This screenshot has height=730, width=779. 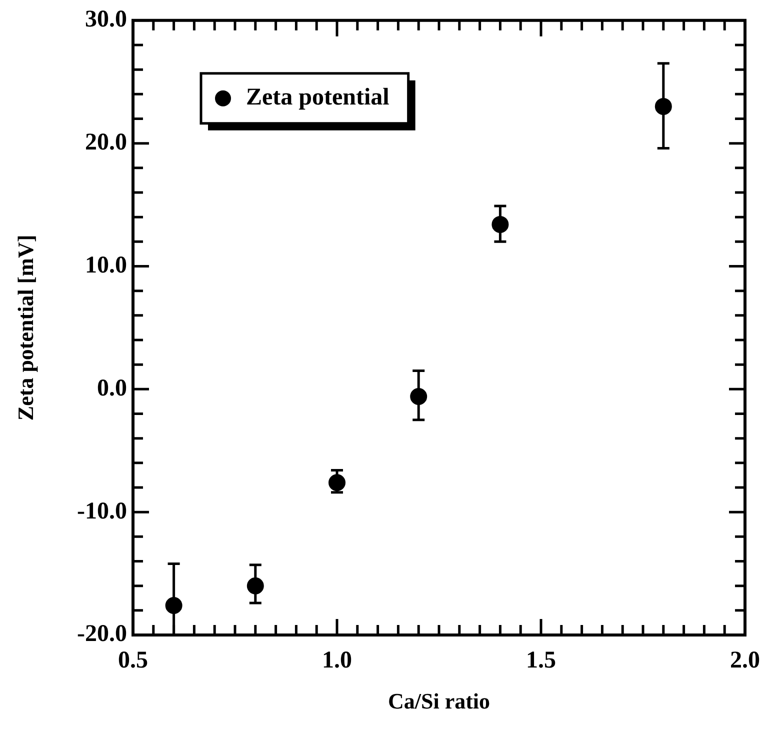 I want to click on x-tick-label: 2.0, so click(x=745, y=661).